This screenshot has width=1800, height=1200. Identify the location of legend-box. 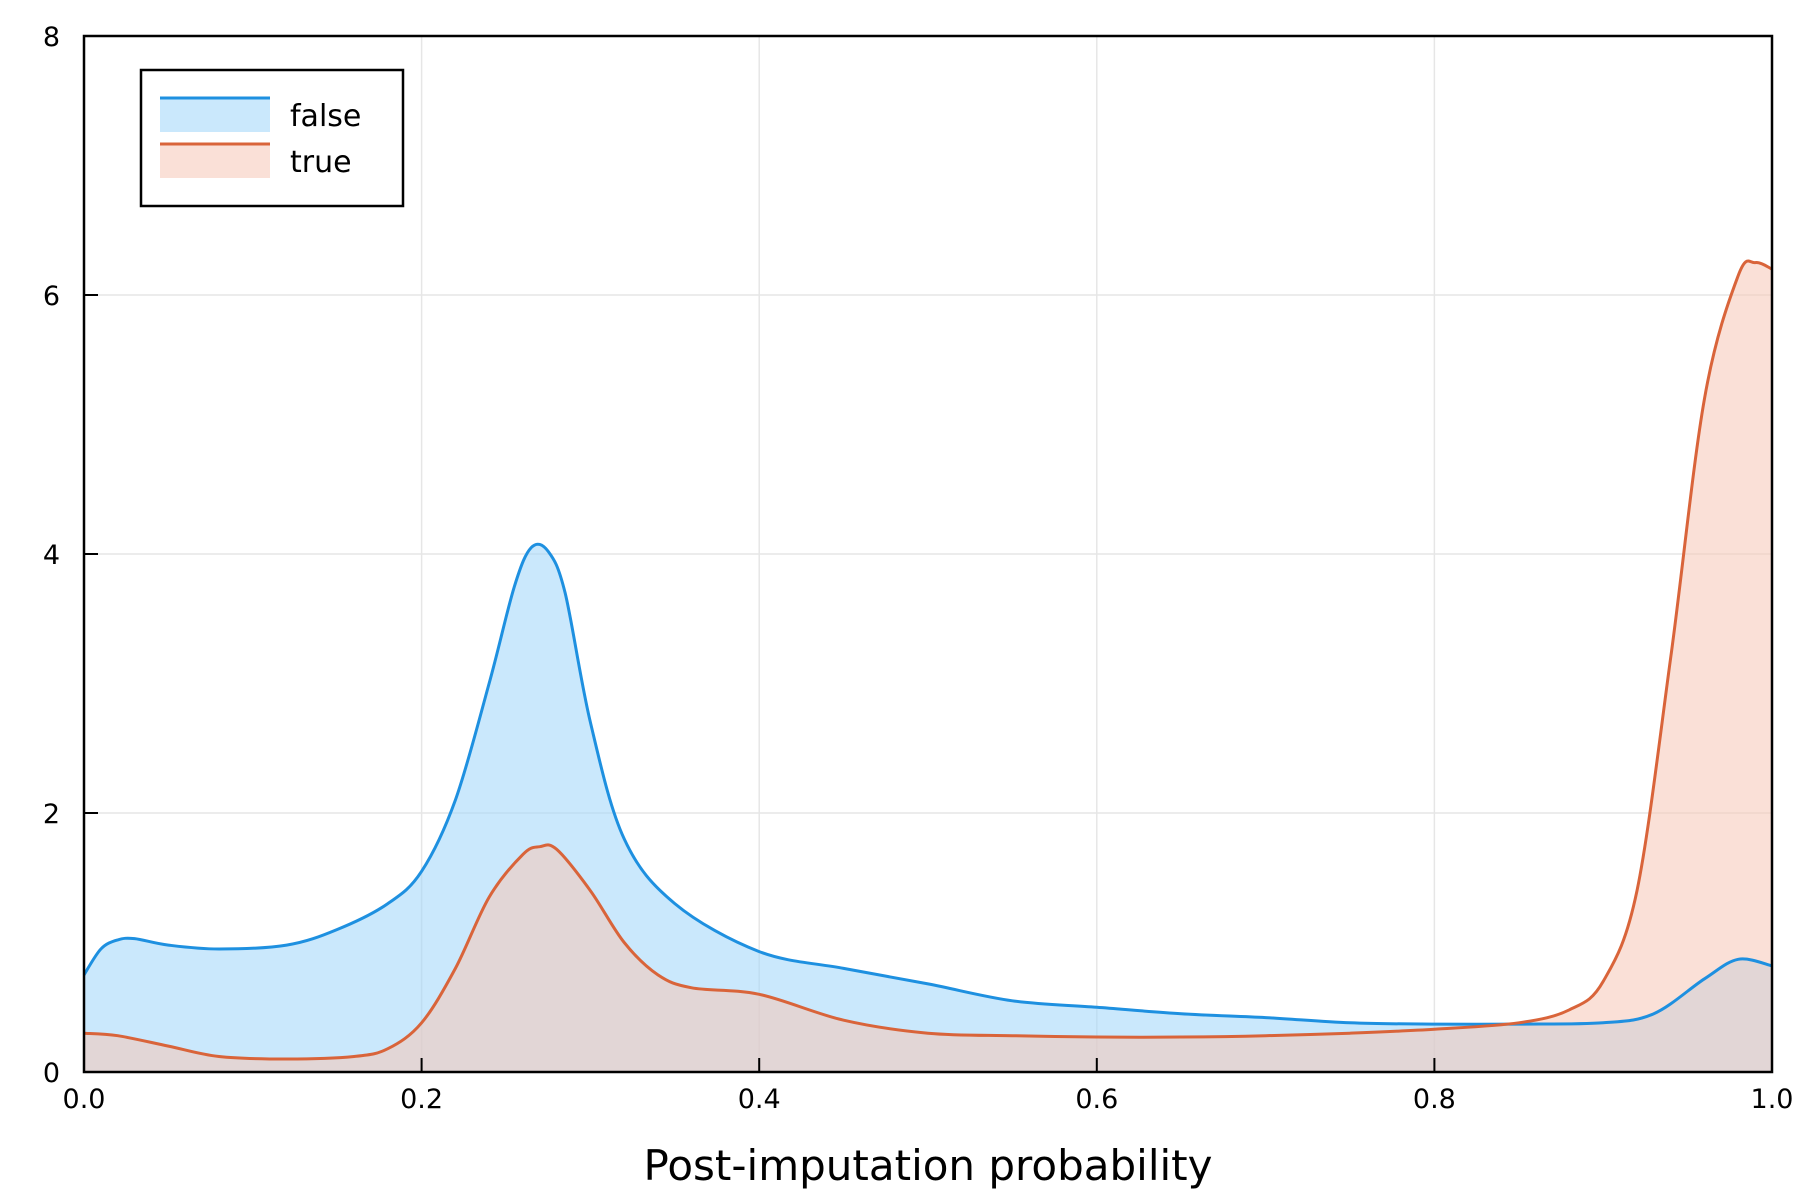
(272, 138).